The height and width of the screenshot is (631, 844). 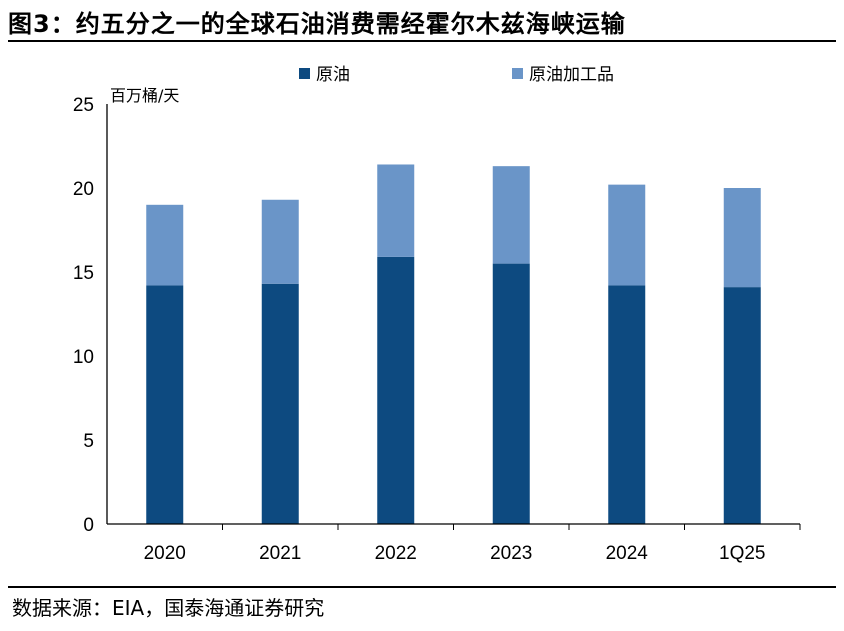 What do you see at coordinates (83, 105) in the screenshot?
I see `y-tick-label: 25` at bounding box center [83, 105].